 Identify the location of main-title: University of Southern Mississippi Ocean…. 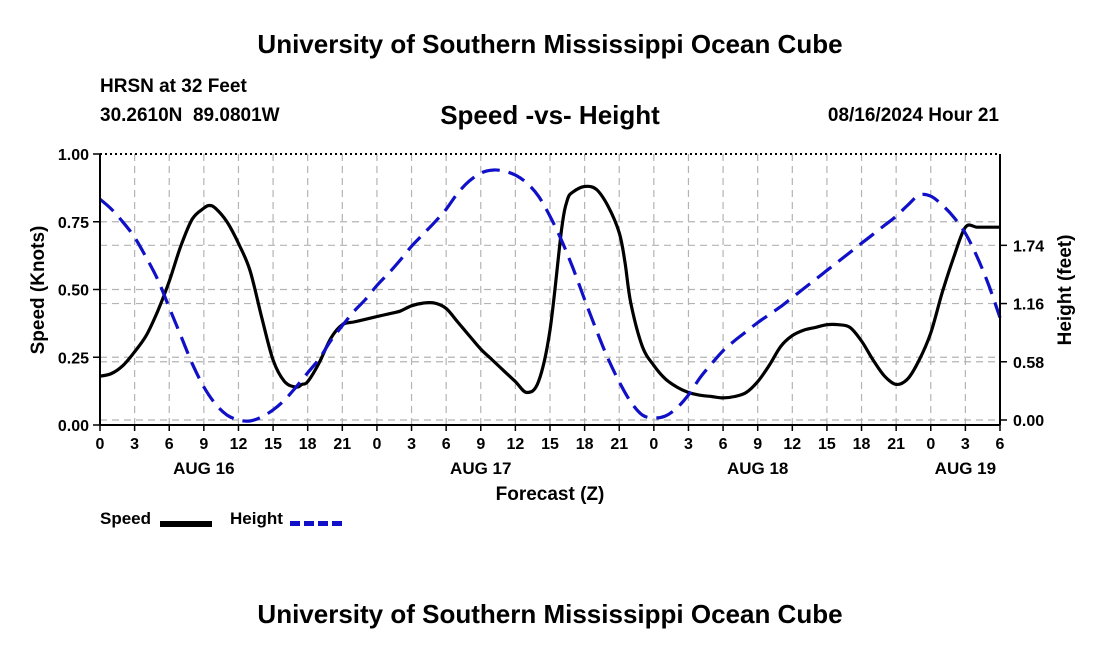
(550, 44).